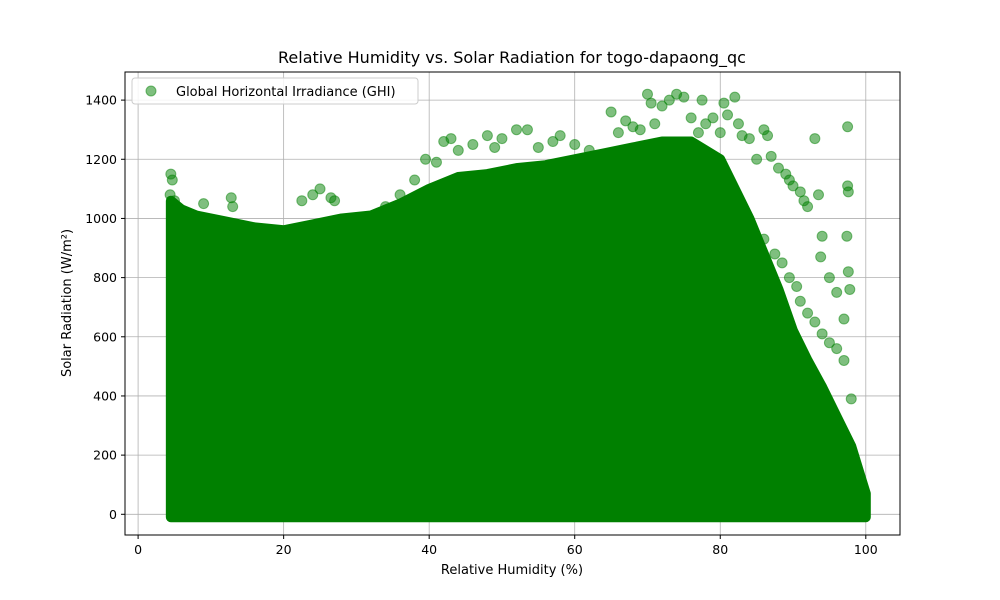 Image resolution: width=1000 pixels, height=600 pixels. I want to click on y-tick-label: 600, so click(105, 336).